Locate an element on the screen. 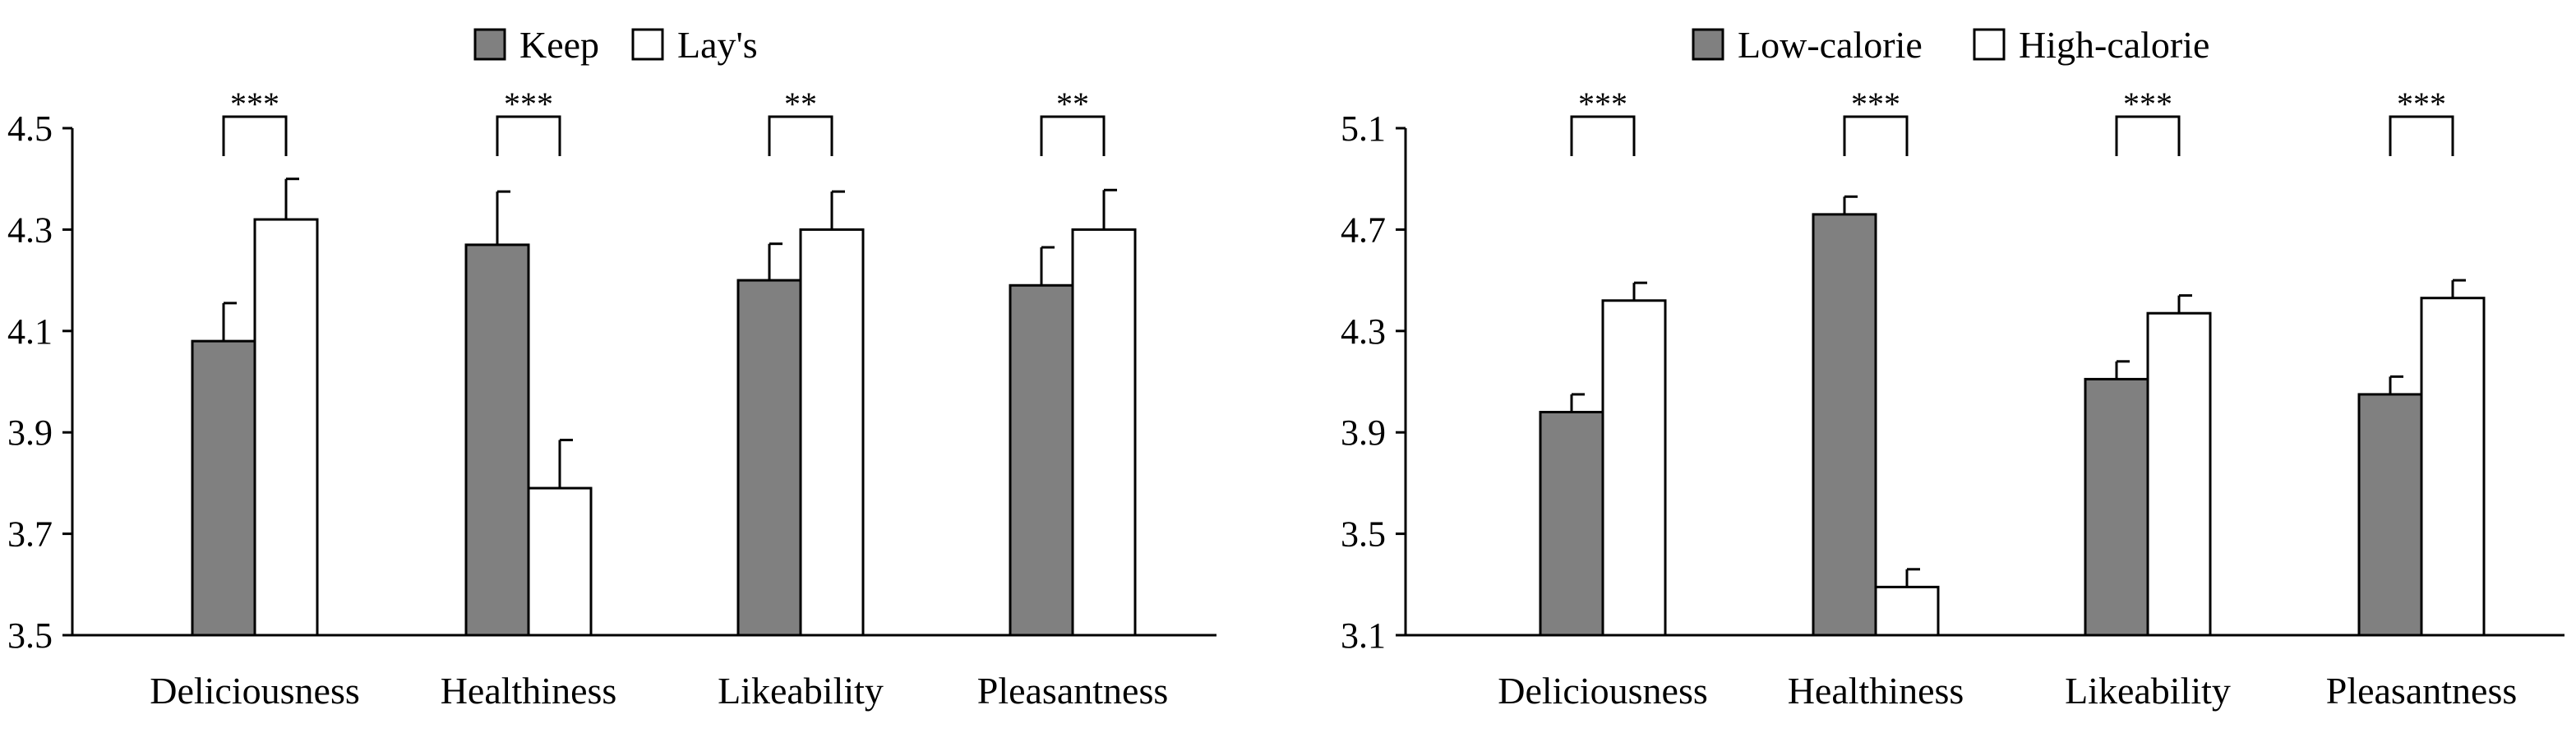 This screenshot has height=742, width=2576. legend-label: Lay's is located at coordinates (718, 45).